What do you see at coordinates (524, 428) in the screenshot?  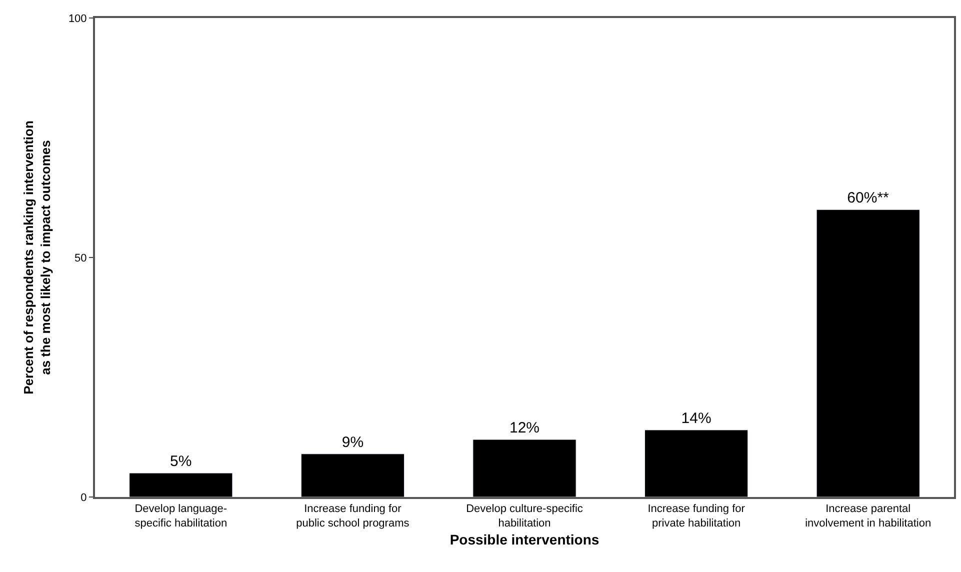 I see `data-label: 12%` at bounding box center [524, 428].